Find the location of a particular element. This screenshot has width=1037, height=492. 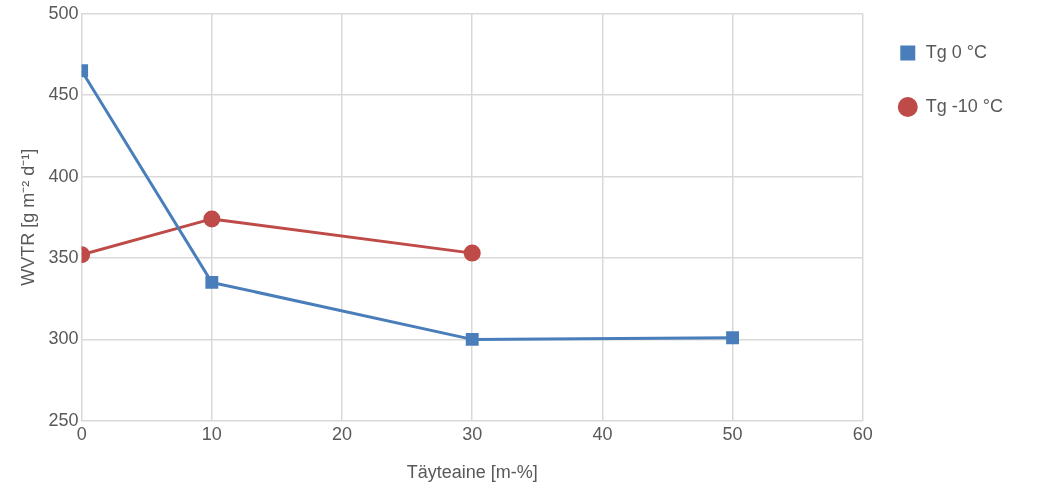

x-tick-label: 30 is located at coordinates (472, 433).